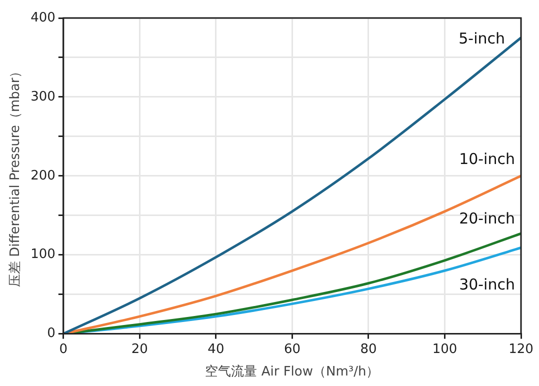 The image size is (539, 386). What do you see at coordinates (521, 349) in the screenshot?
I see `x-tick-label: 120` at bounding box center [521, 349].